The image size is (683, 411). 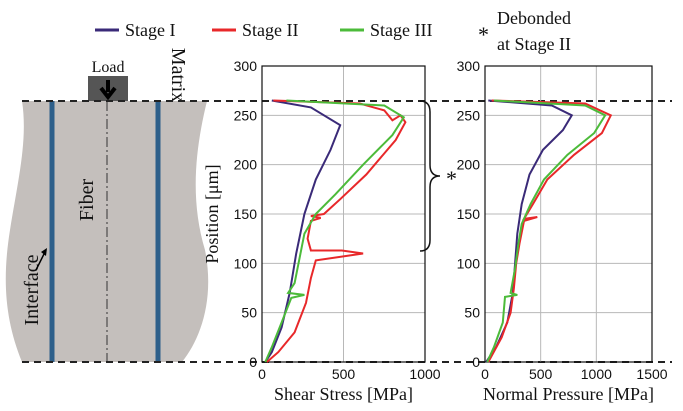 I want to click on legend-label: Stage III, so click(x=401, y=30).